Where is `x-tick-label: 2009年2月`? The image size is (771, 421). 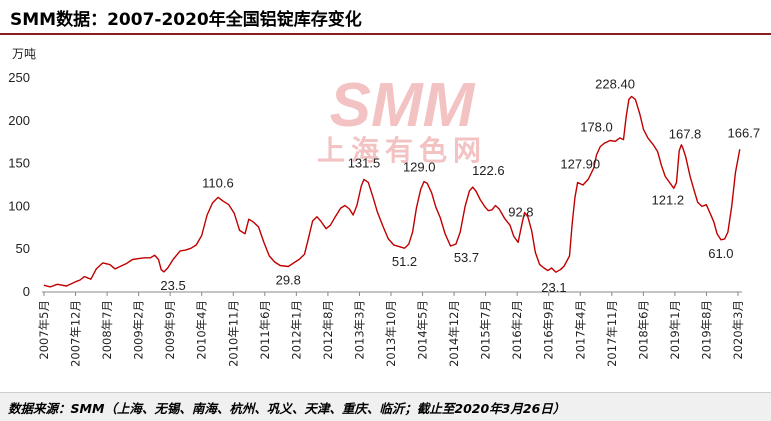
x-tick-label: 2009年2月 is located at coordinates (139, 330).